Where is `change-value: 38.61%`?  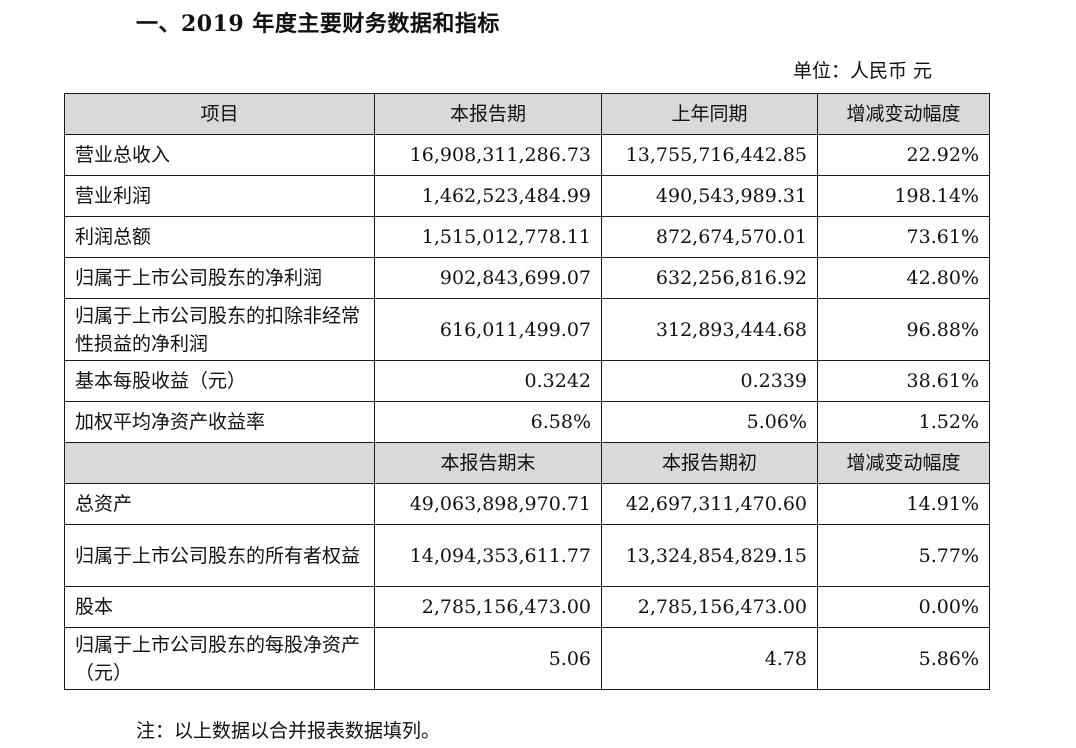
change-value: 38.61% is located at coordinates (903, 381).